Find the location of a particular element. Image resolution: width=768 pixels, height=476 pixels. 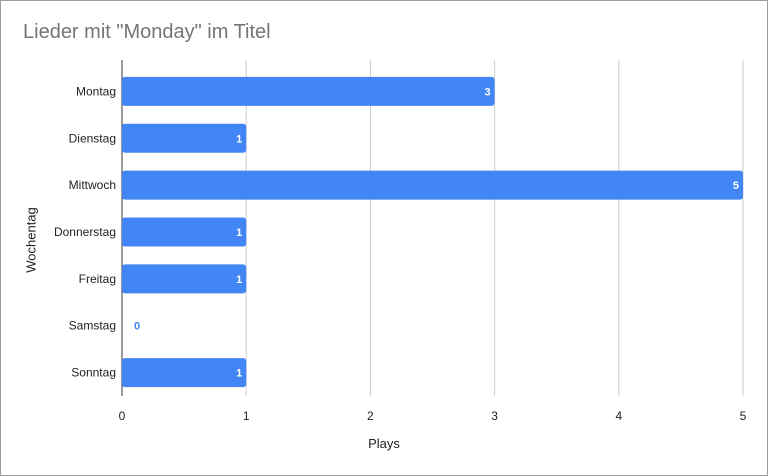

y-tick-label: Mittwoch is located at coordinates (92, 185).